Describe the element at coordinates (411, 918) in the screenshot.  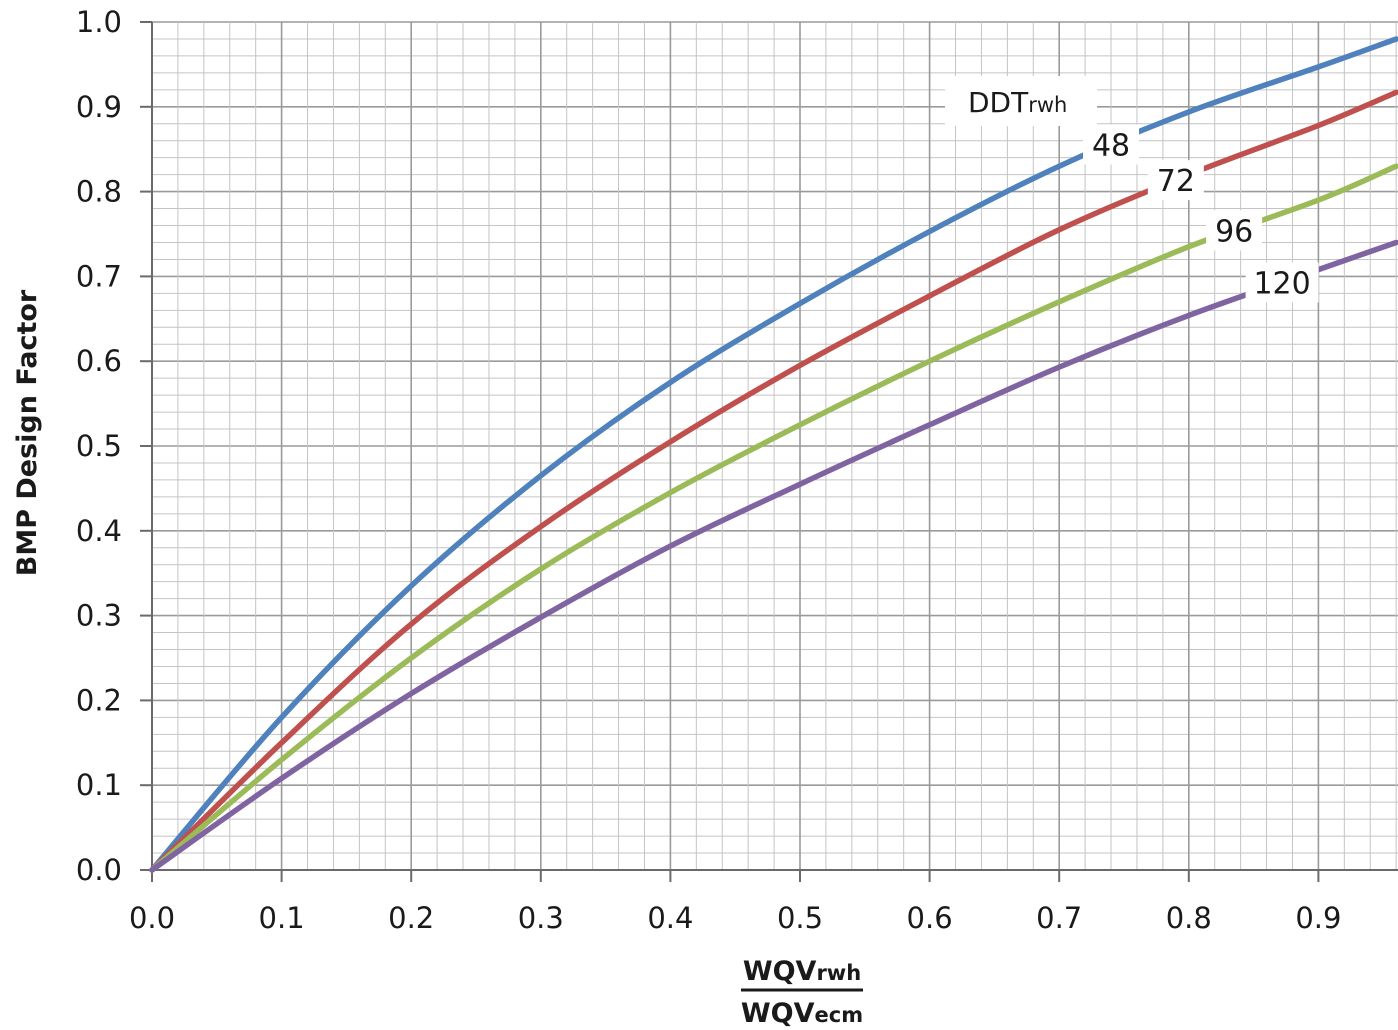
I see `x-tick-label: 0.2` at that location.